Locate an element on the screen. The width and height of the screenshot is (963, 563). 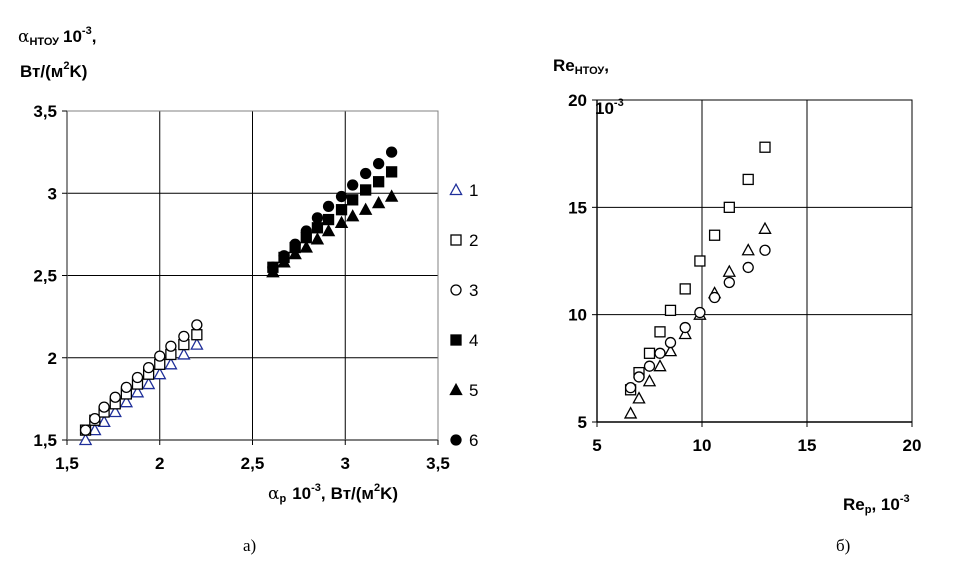
chart-b-ylabel-line2-mult: 10 is located at coordinates (604, 108).